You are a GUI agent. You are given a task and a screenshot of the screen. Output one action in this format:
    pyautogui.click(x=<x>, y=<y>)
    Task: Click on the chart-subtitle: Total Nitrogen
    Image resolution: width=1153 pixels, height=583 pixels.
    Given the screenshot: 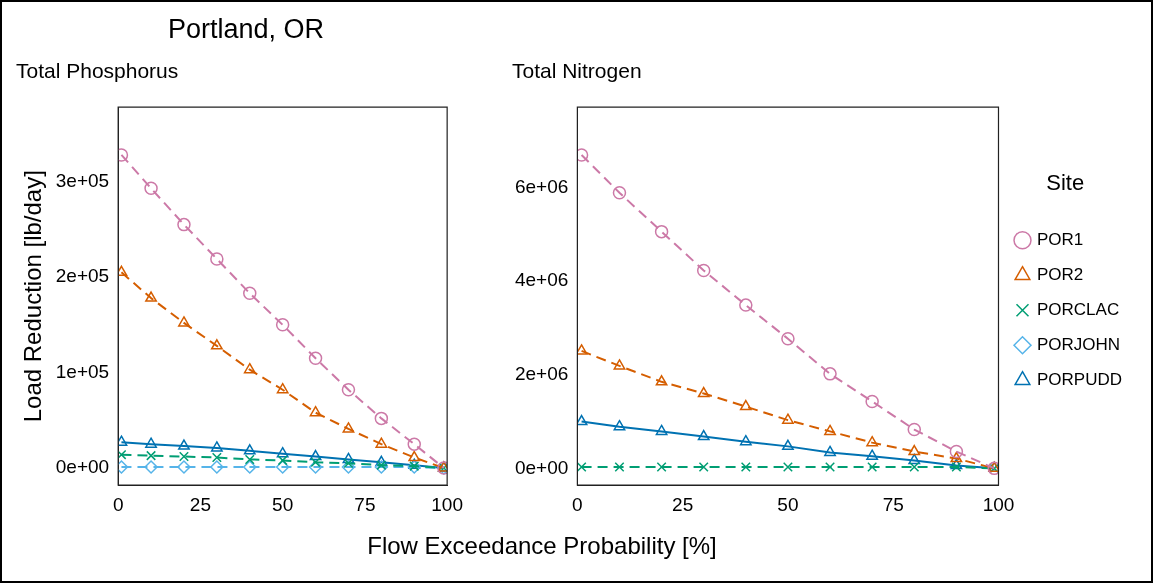 What is the action you would take?
    pyautogui.click(x=577, y=71)
    